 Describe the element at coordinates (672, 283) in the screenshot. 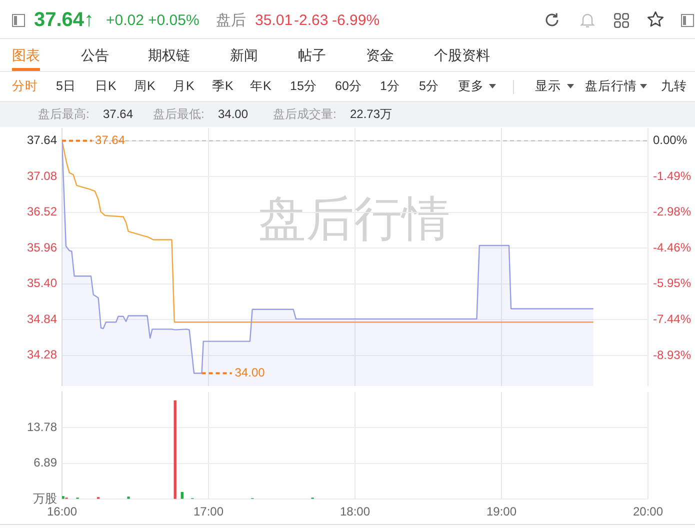

I see `y2-tick-label: -5.95%` at that location.